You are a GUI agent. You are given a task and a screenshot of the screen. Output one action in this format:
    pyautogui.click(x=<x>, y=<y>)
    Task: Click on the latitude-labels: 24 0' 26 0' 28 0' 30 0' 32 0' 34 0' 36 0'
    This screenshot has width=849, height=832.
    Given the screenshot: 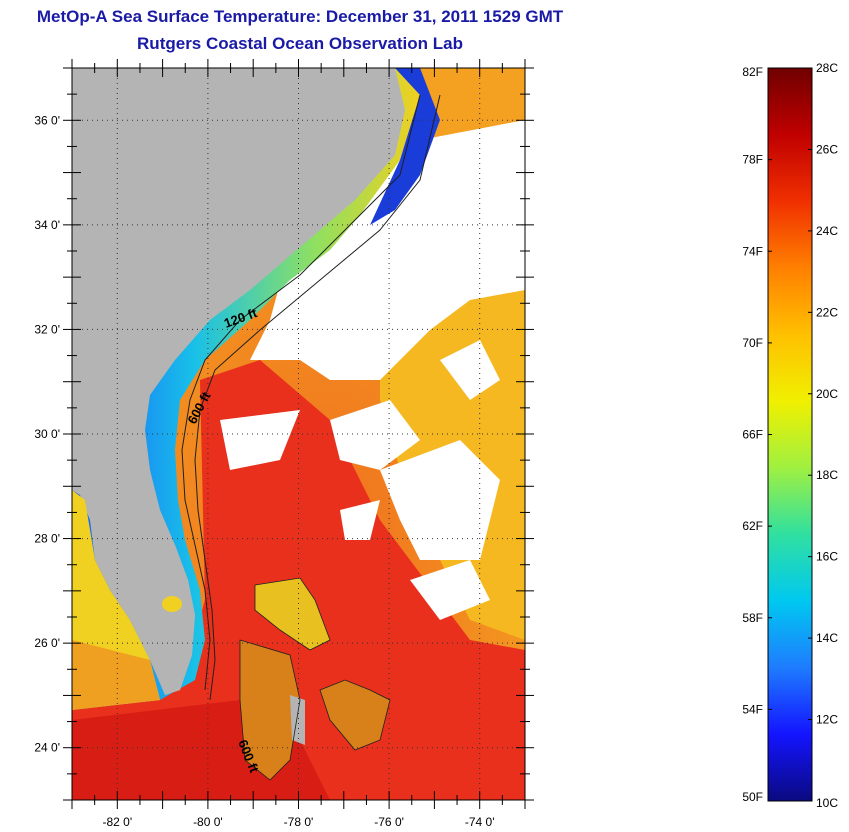 What is the action you would take?
    pyautogui.click(x=47, y=433)
    